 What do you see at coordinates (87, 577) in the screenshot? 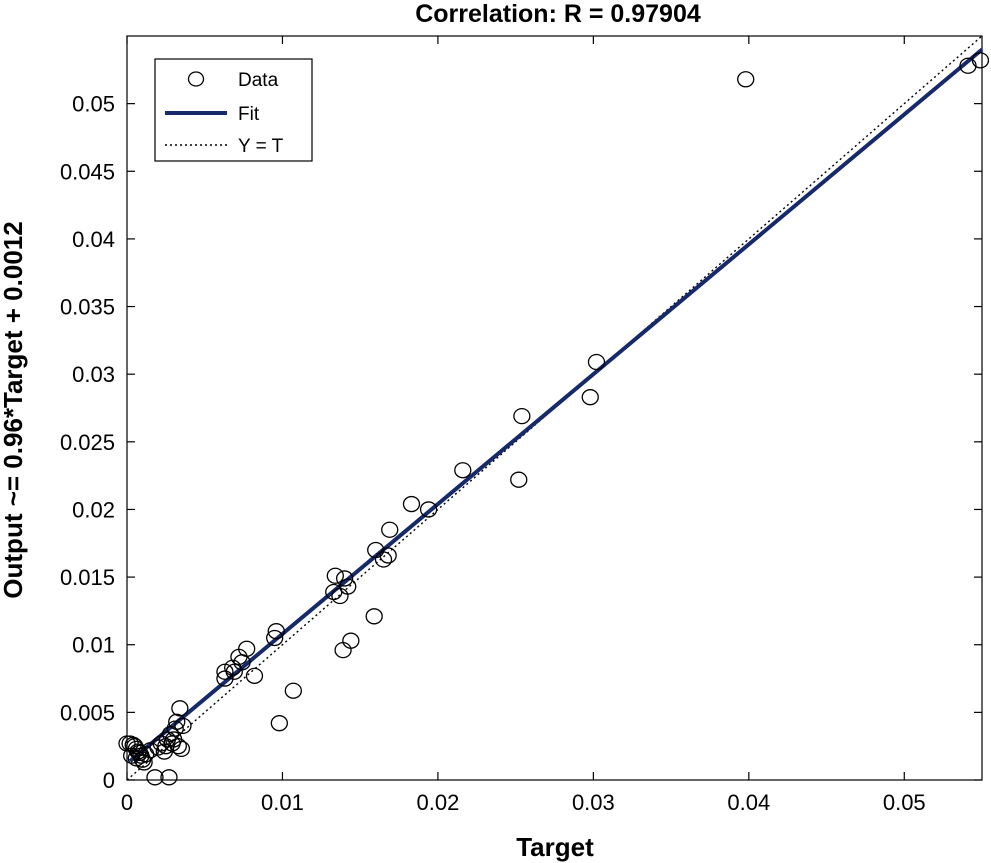
I see `y-tick-label: 0.015` at bounding box center [87, 577].